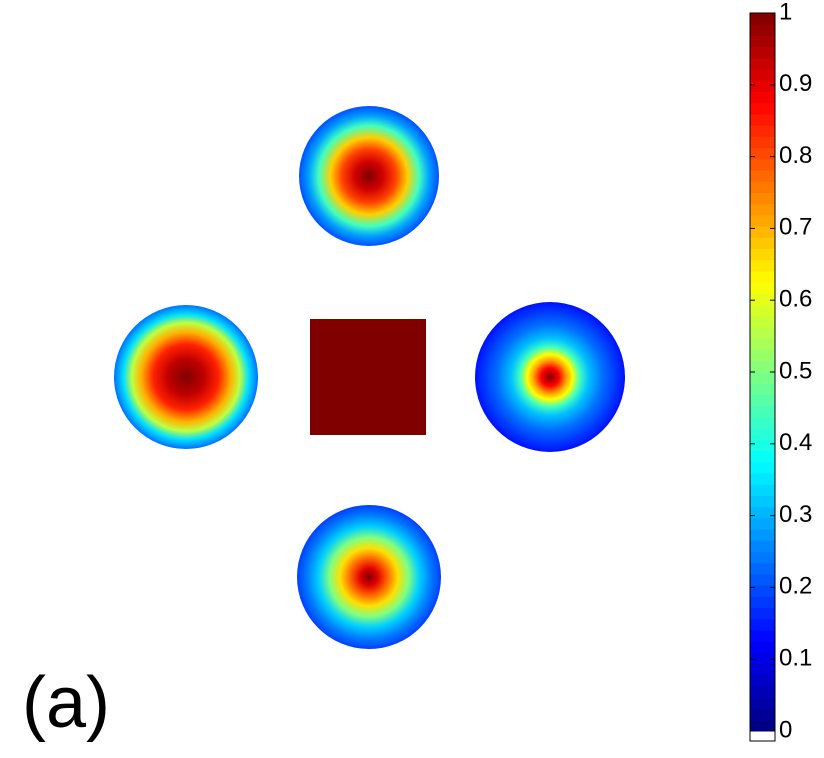 This screenshot has width=824, height=758. I want to click on colorbar-frame, so click(762, 377).